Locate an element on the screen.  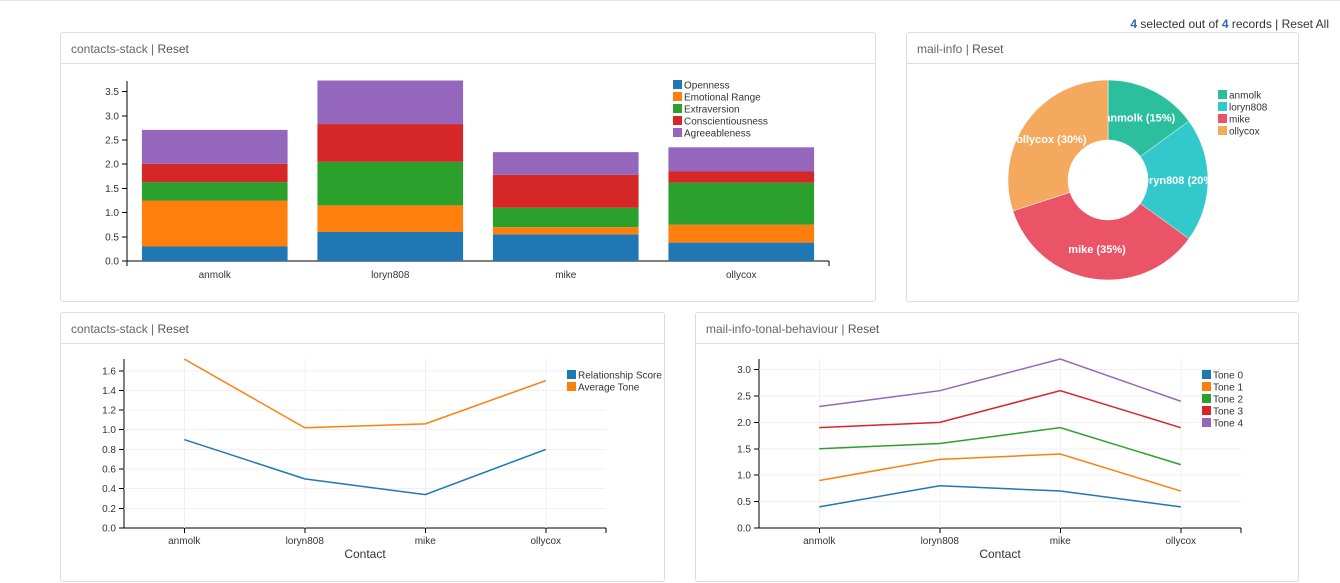
legend-item: anmolk is located at coordinates (1240, 96).